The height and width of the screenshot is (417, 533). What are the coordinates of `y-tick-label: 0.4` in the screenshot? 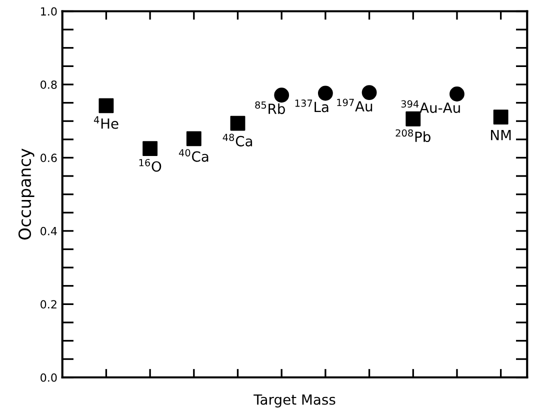 It's located at (48, 231).